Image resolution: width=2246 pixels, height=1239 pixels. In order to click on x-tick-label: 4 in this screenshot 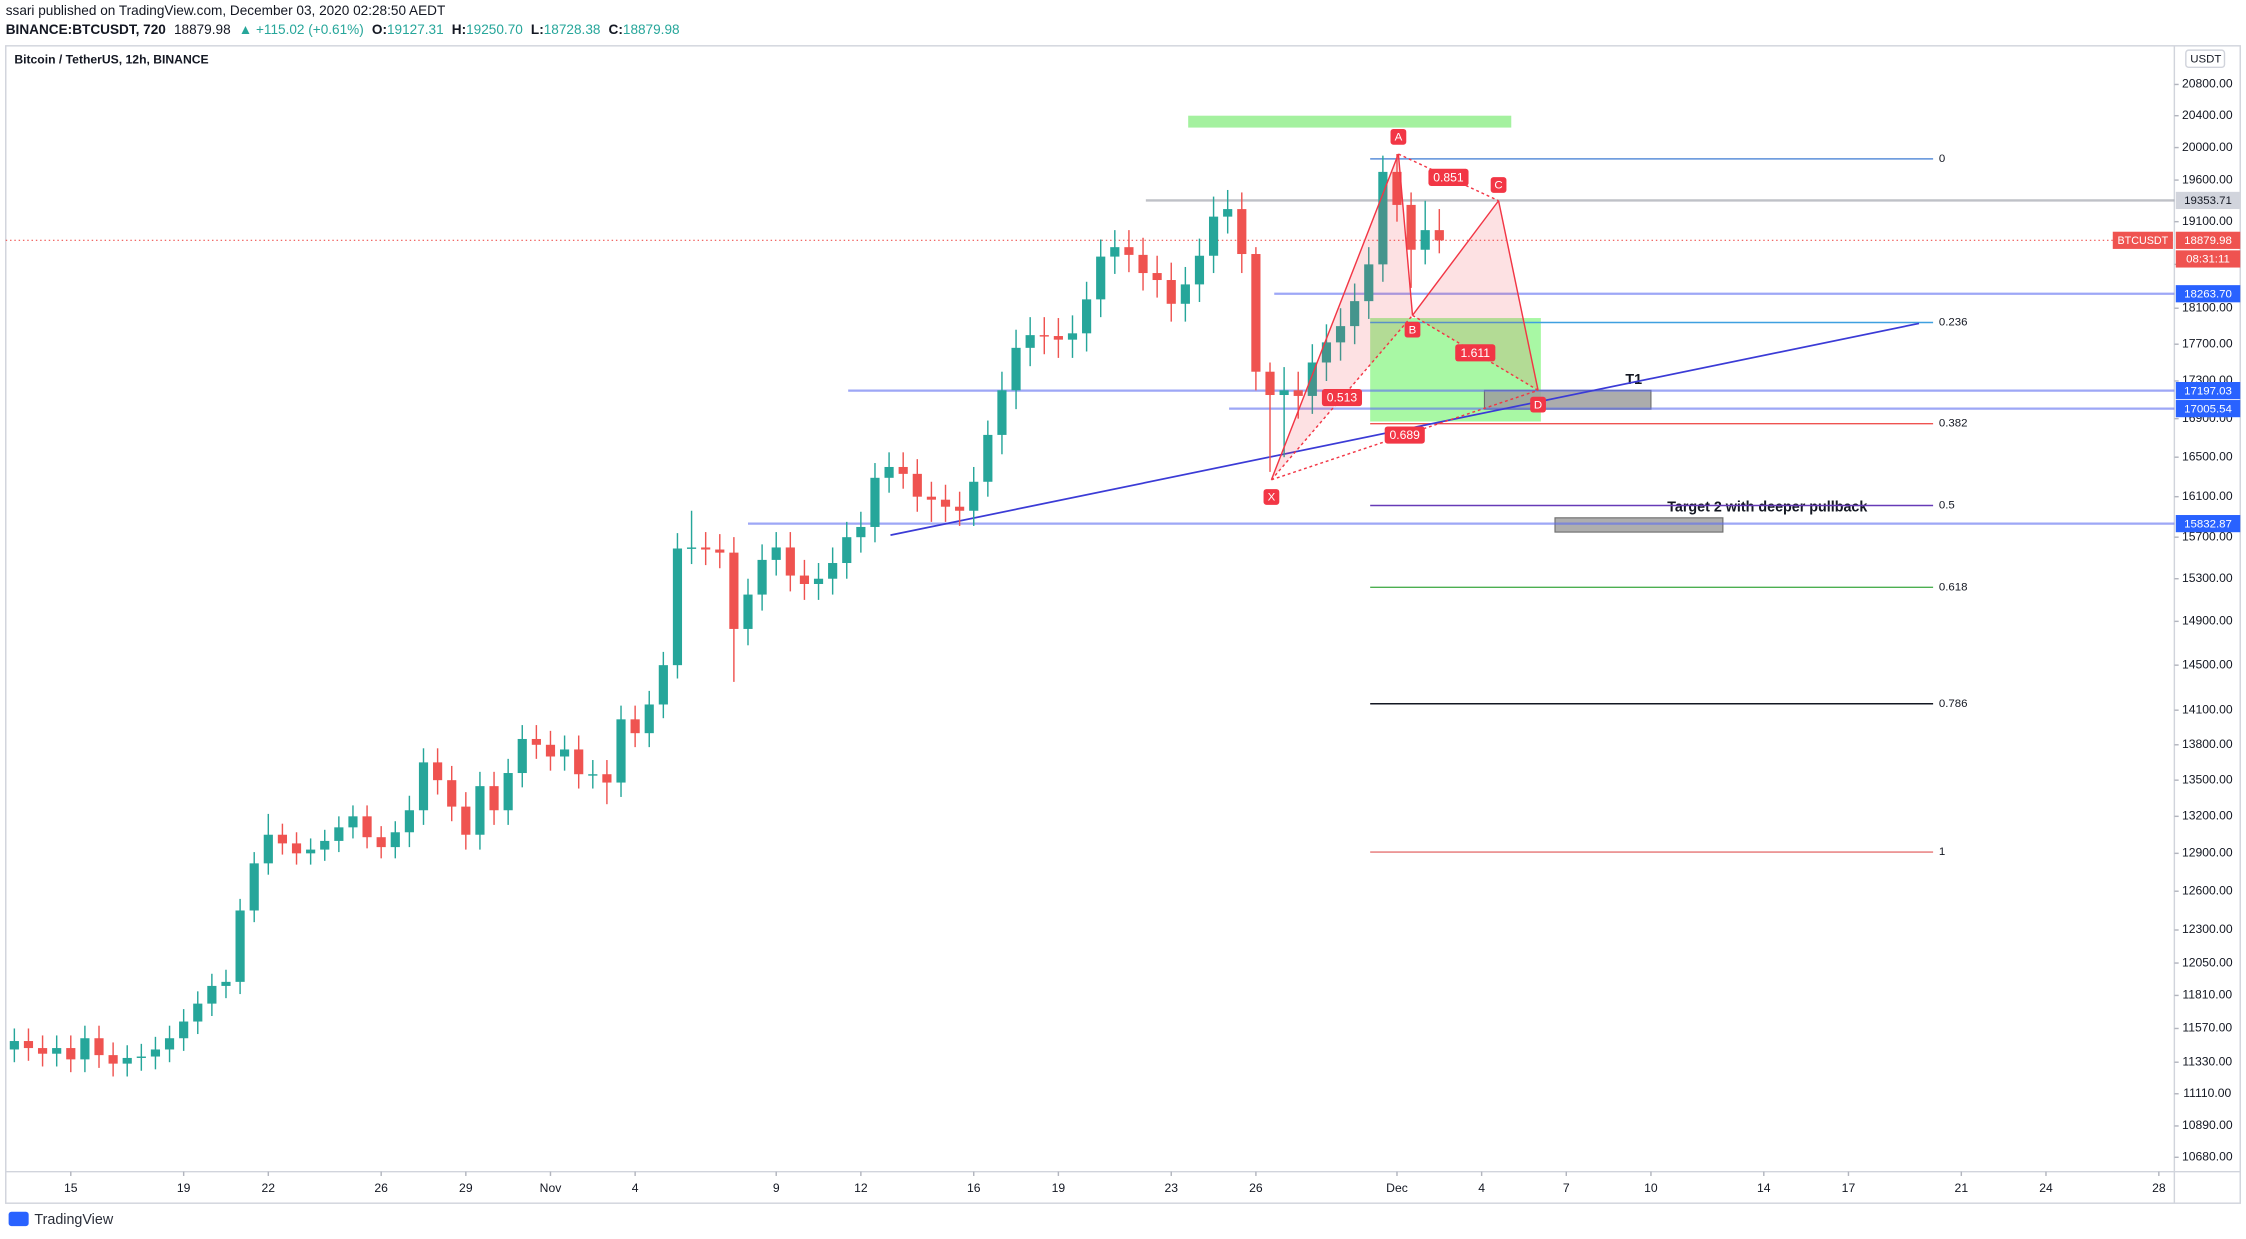, I will do `click(635, 1188)`.